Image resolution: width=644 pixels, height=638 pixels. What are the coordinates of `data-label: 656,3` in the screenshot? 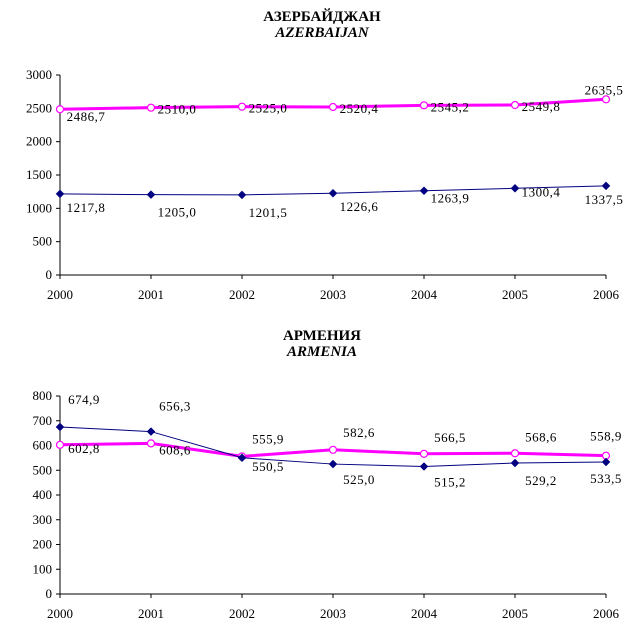 It's located at (175, 406).